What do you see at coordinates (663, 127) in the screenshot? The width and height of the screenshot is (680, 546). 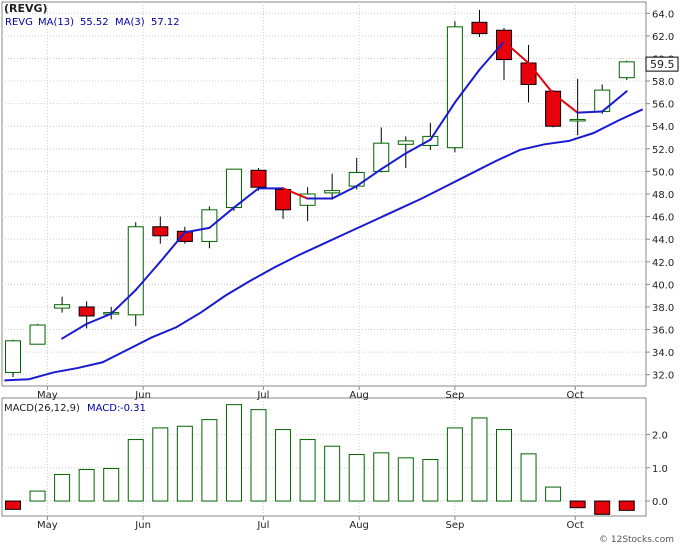 I see `price-tick-label: 54.0` at bounding box center [663, 127].